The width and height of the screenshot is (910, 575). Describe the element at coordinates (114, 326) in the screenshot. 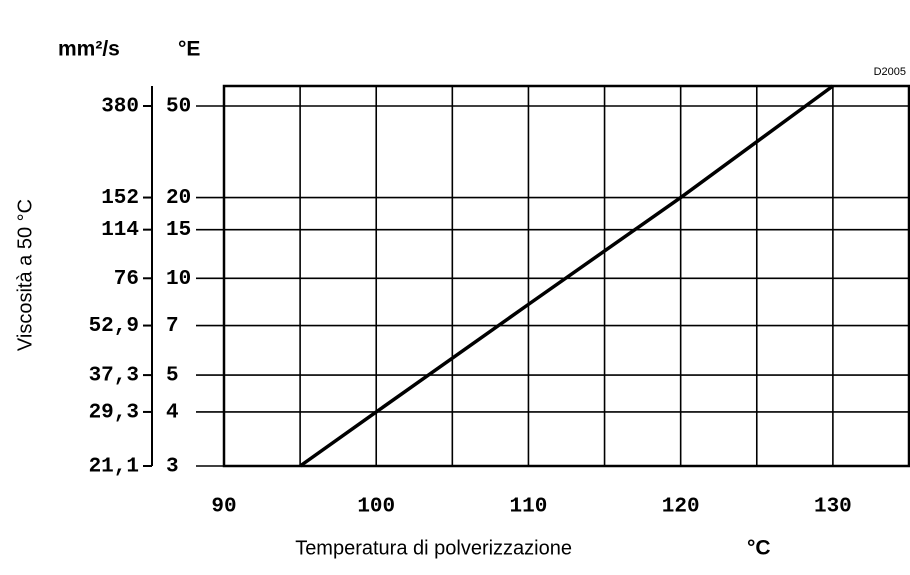

I see `y2-tick-label: 52,9` at that location.